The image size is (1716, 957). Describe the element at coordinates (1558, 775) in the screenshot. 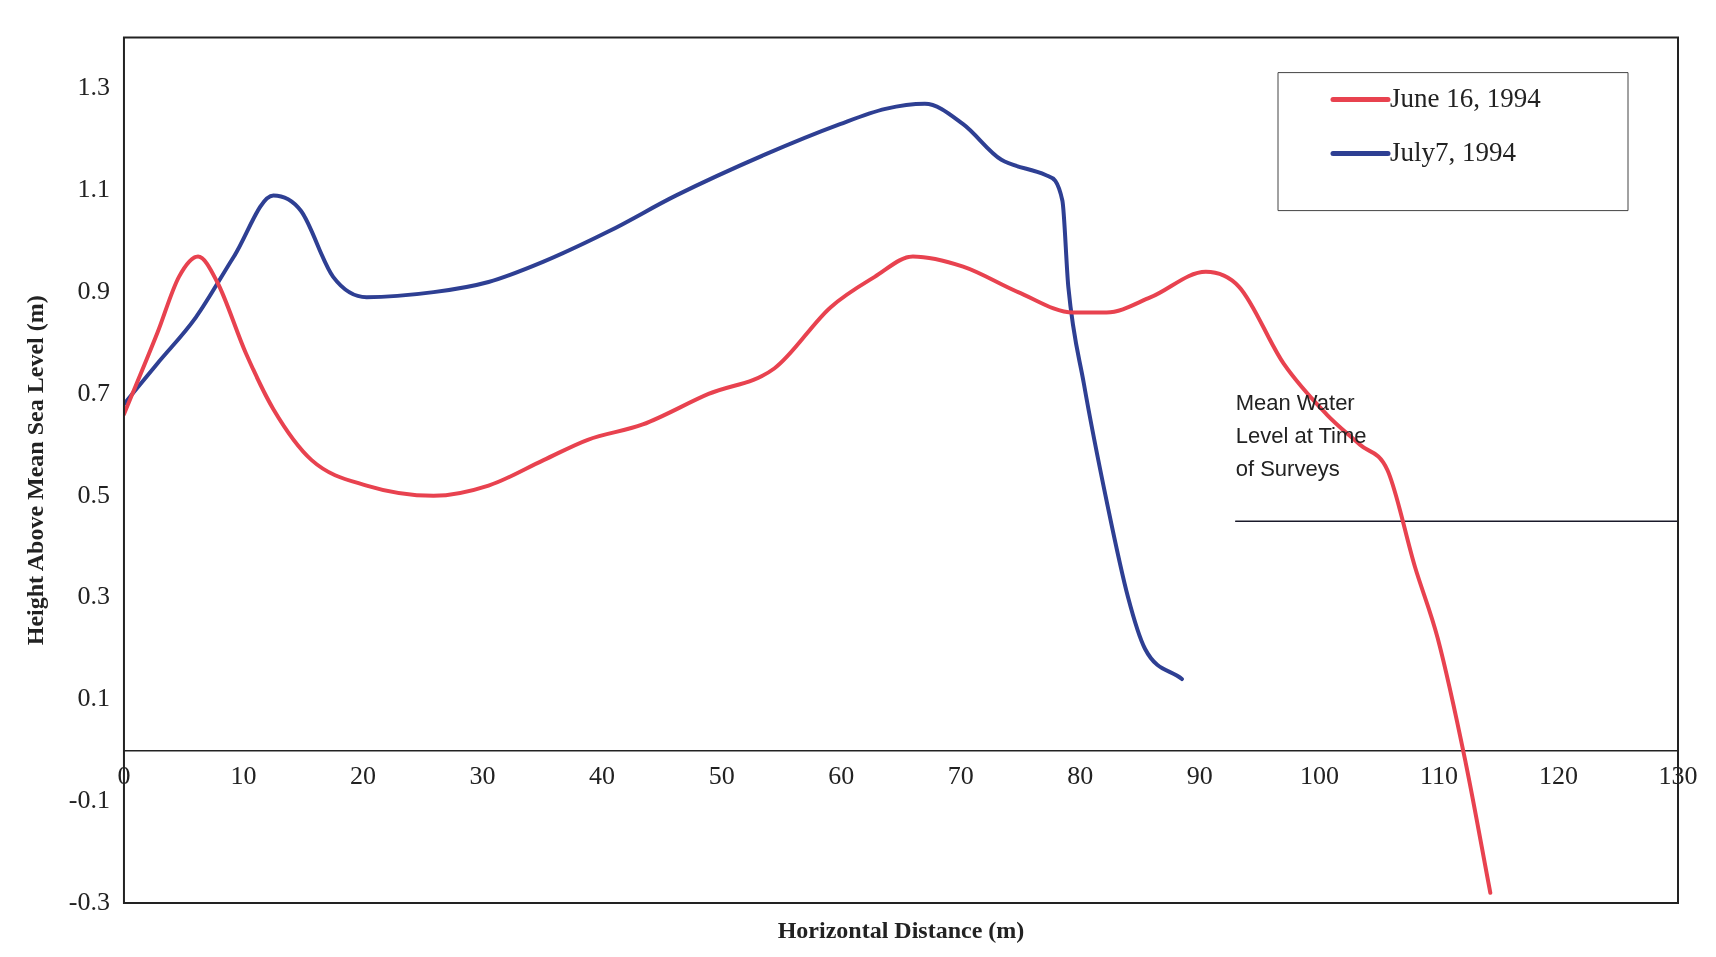

I see `x-tick-label: 120` at that location.